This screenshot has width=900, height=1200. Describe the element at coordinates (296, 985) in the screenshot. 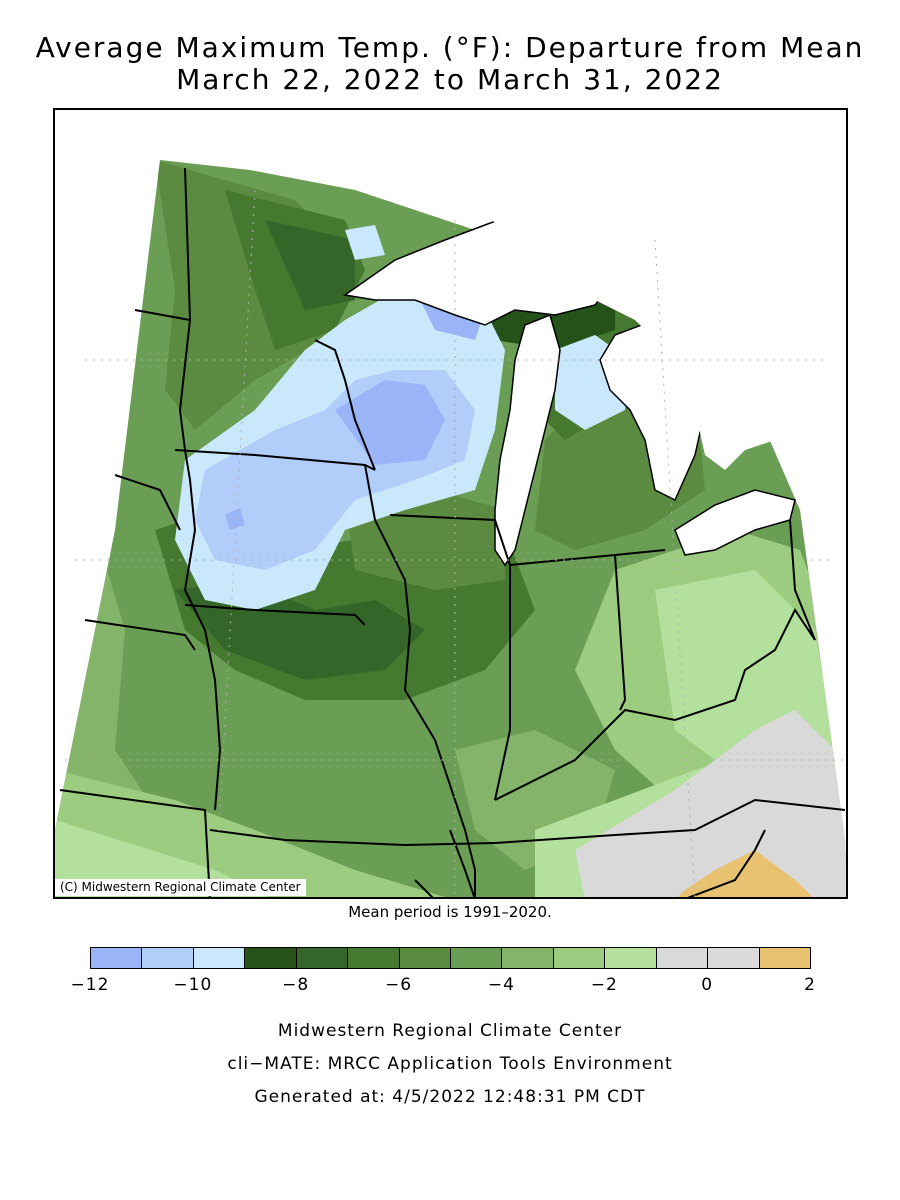

I see `legend-tick-label: −8` at that location.